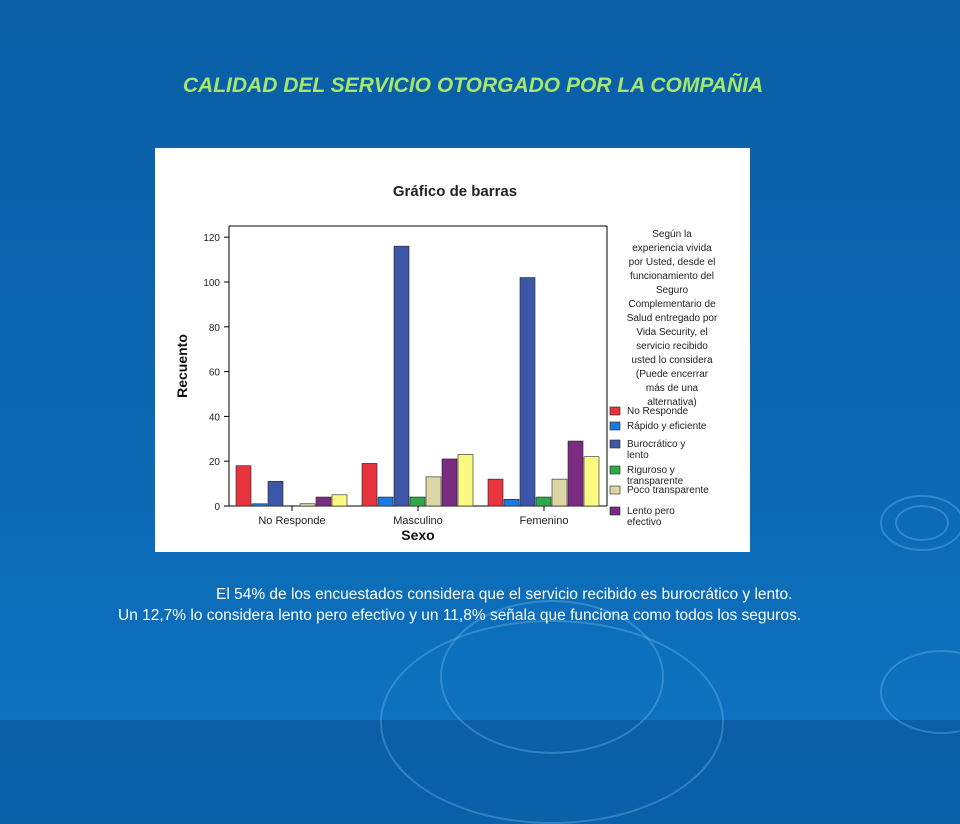 This screenshot has width=960, height=824. I want to click on x-tick-label: No Responde, so click(291, 521).